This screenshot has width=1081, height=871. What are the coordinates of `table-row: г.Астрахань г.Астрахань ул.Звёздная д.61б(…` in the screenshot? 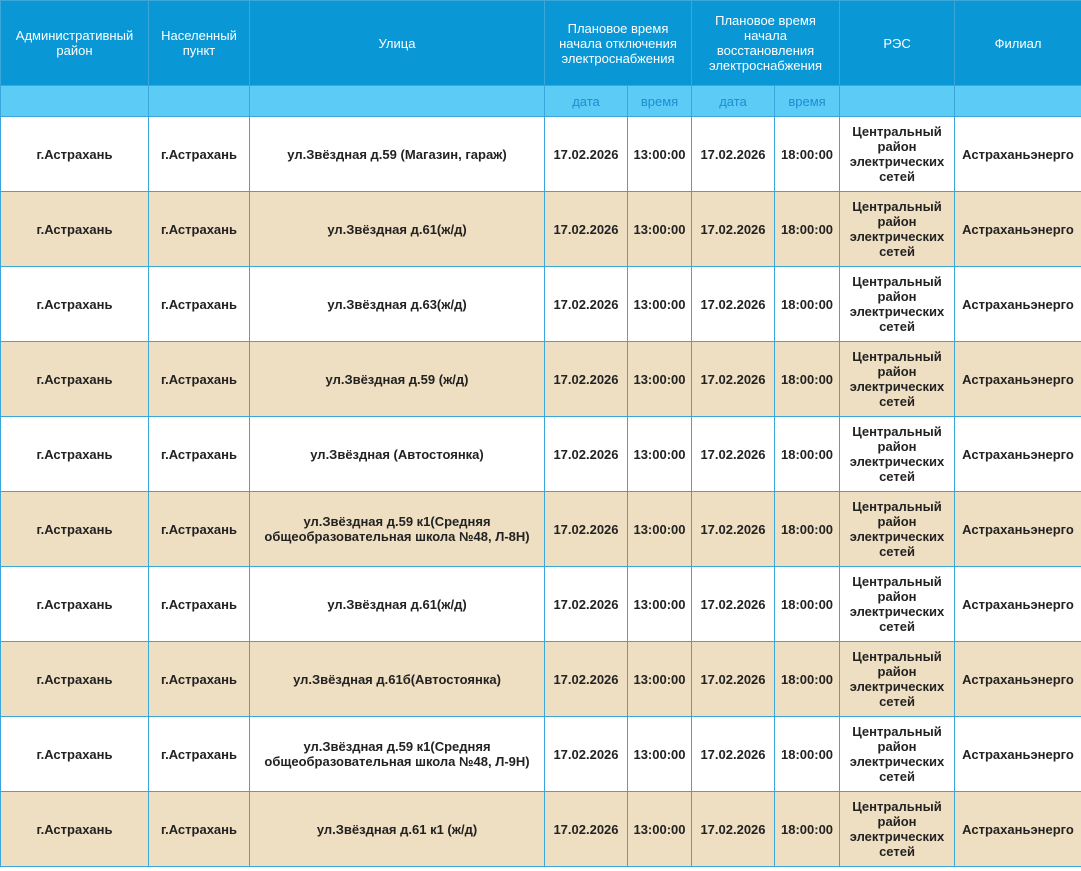 It's located at (540, 679).